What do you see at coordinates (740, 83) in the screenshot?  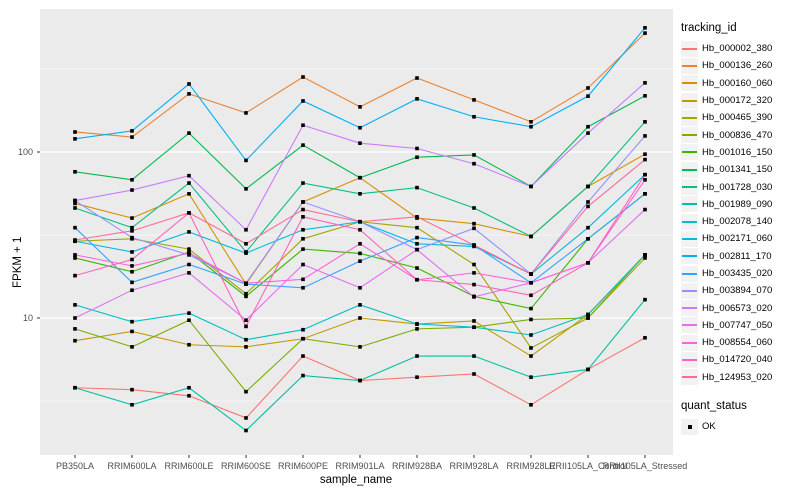 I see `legend-item-Hb_000160_060: Hb_000160_060` at bounding box center [740, 83].